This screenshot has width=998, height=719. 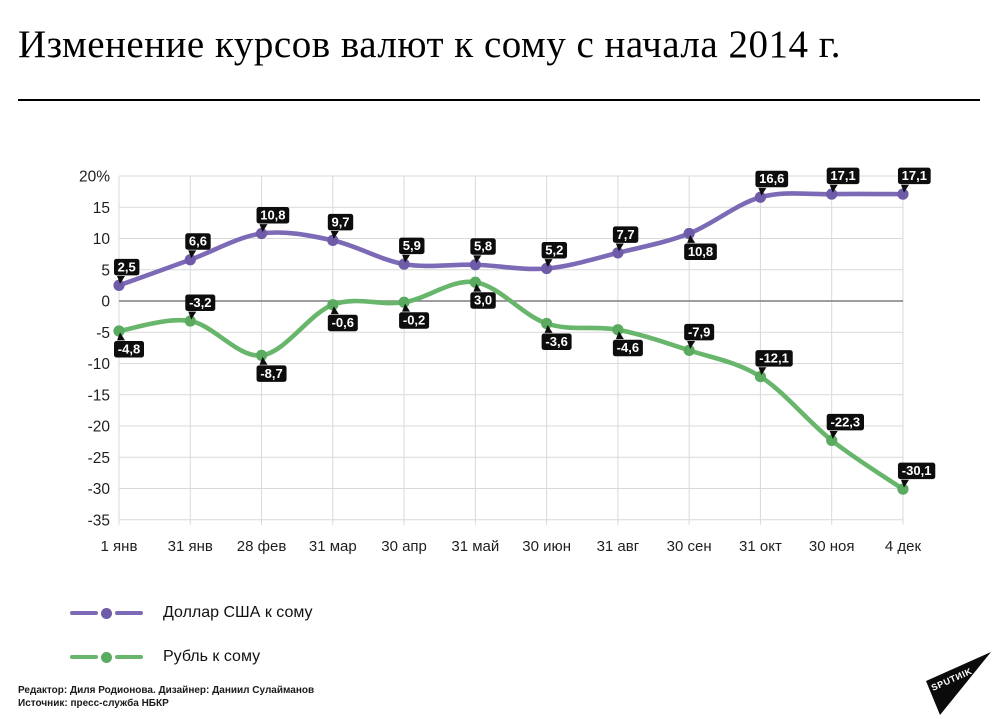 I want to click on y-axis-label: -10, so click(x=99, y=364).